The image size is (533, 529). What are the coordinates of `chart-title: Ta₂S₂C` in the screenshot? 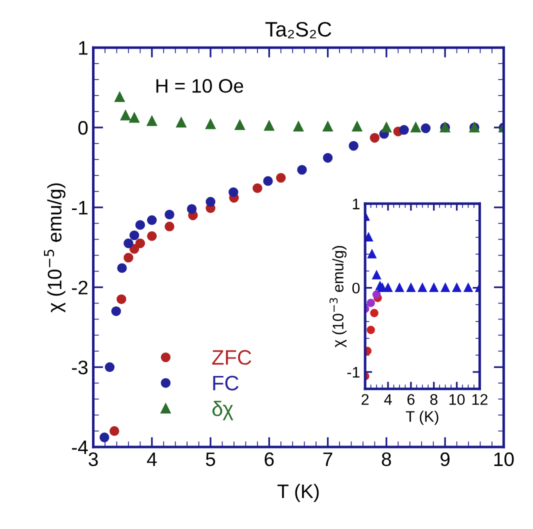 It's located at (298, 30).